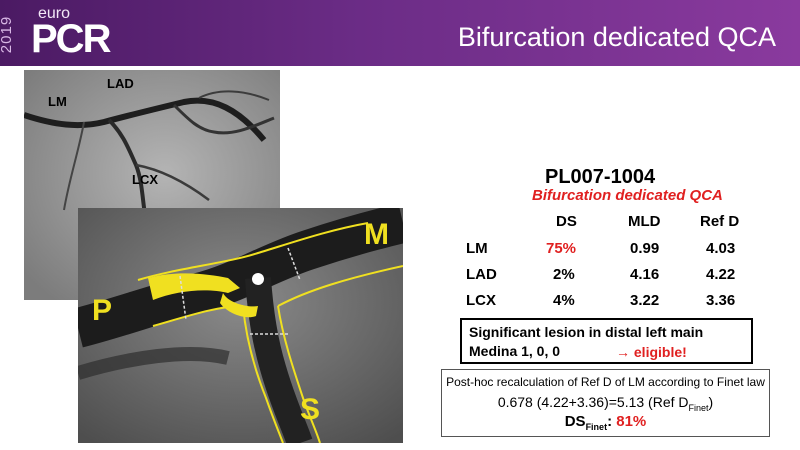 This screenshot has height=450, width=800. I want to click on row-refd: 3.36, so click(721, 300).